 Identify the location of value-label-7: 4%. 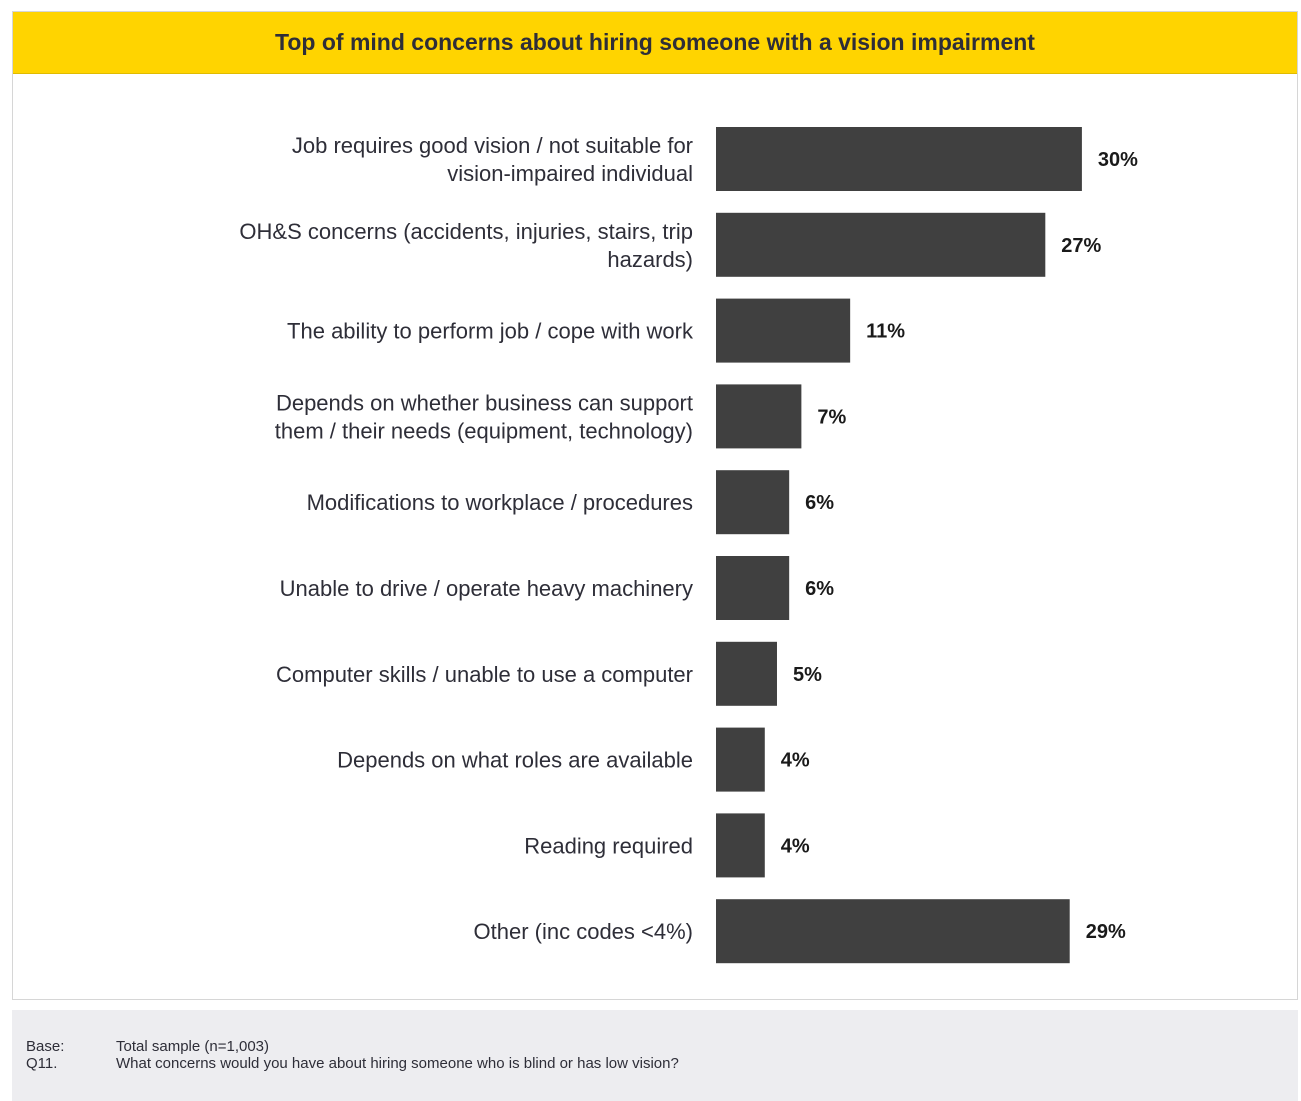
(795, 761).